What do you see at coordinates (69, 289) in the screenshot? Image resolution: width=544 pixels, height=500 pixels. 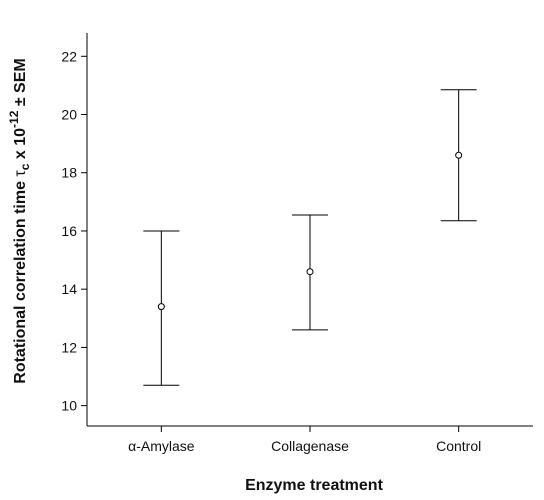 I see `y-tick-label: 14` at bounding box center [69, 289].